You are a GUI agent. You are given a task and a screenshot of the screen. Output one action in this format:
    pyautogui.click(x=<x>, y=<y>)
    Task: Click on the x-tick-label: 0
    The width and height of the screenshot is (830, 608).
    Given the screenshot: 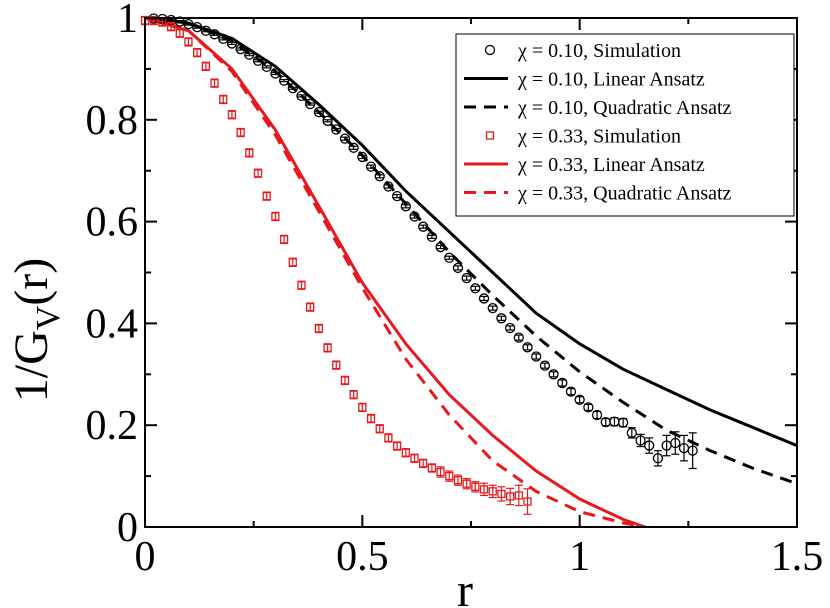 What is the action you would take?
    pyautogui.click(x=145, y=557)
    